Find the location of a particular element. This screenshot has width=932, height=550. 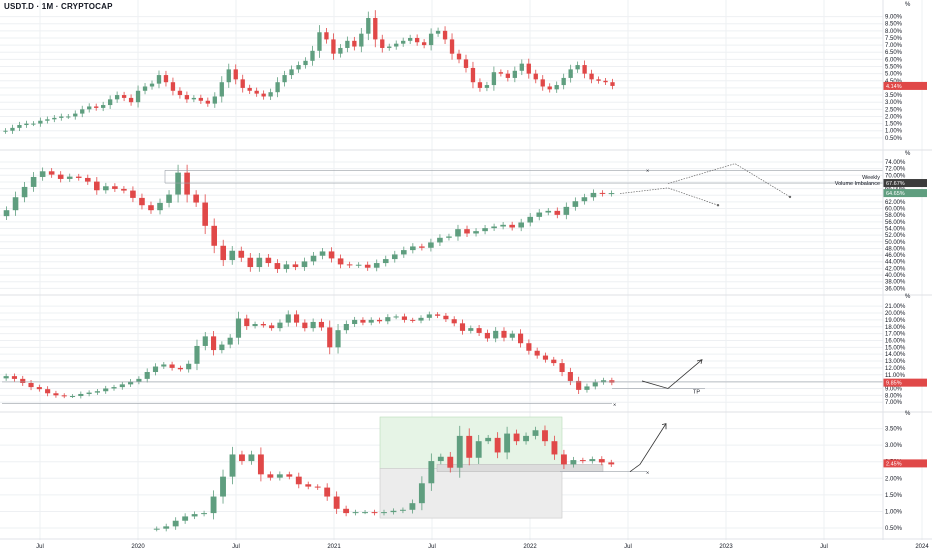

price-tick-label: 6.00% is located at coordinates (894, 60).